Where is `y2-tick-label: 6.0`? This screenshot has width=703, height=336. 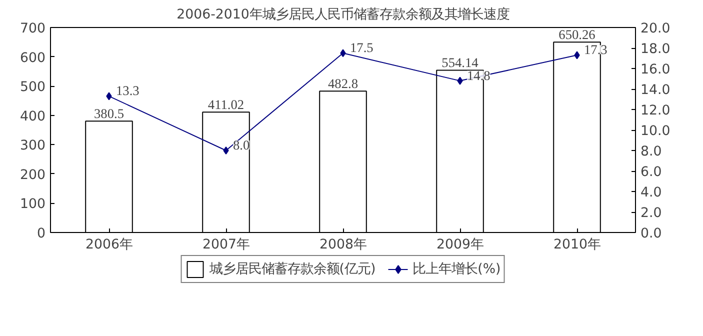 y2-tick-label: 6.0 is located at coordinates (651, 172).